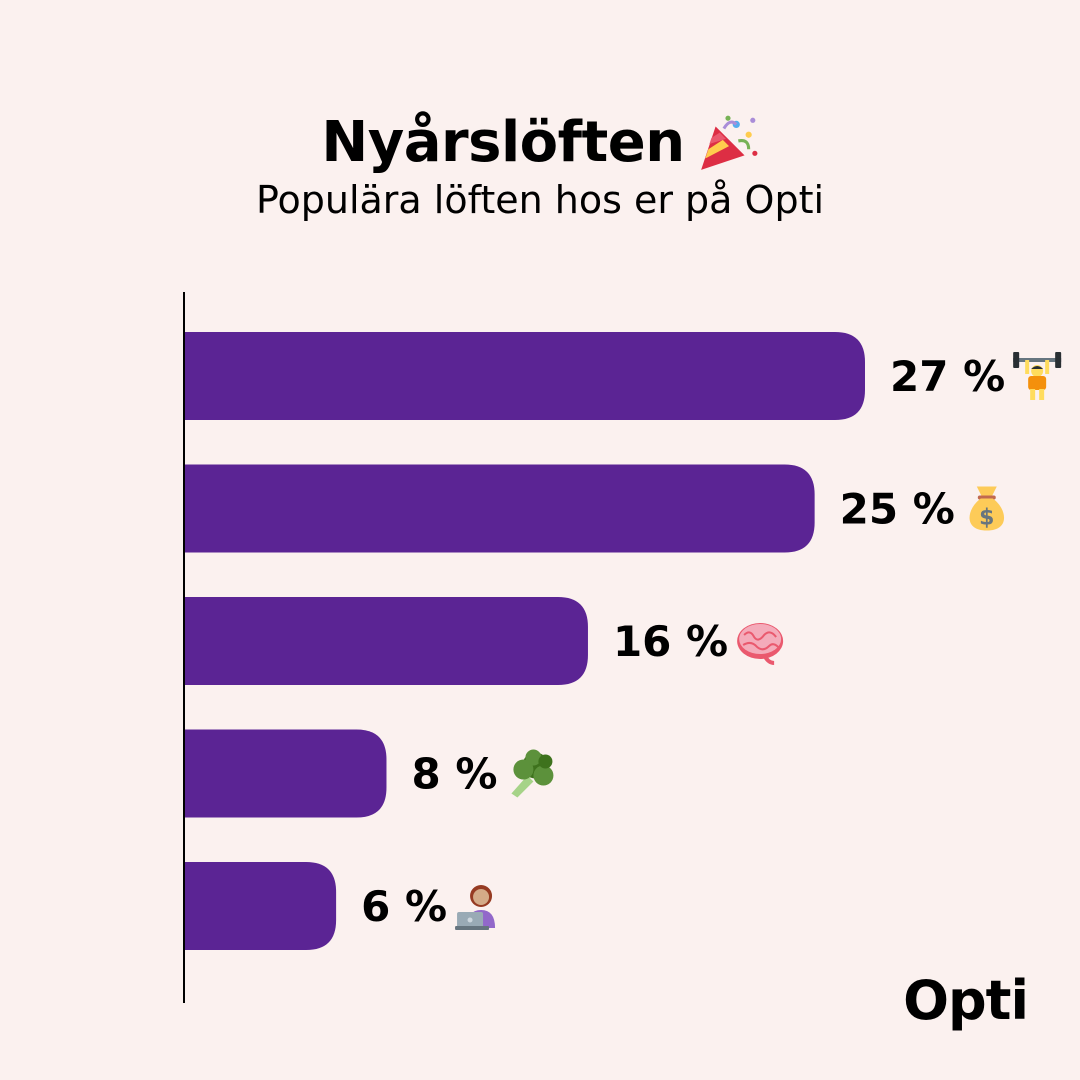  What do you see at coordinates (475, 907) in the screenshot?
I see `laptop-person-icon` at bounding box center [475, 907].